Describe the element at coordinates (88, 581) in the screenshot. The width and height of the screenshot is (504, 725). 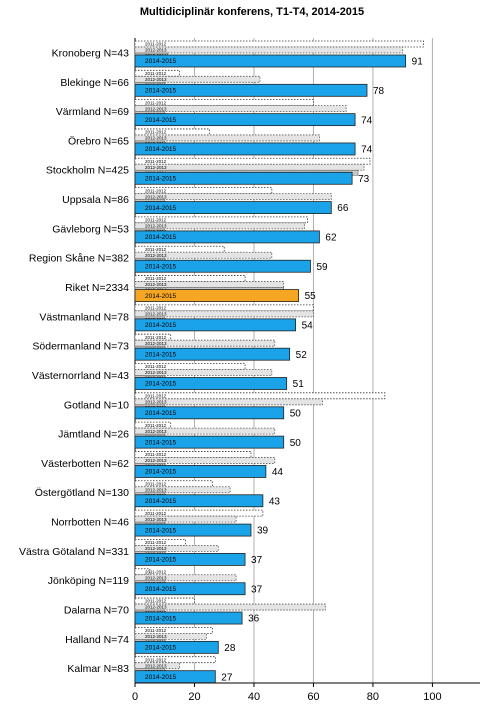
I see `category-label: Jönköping N=119` at that location.